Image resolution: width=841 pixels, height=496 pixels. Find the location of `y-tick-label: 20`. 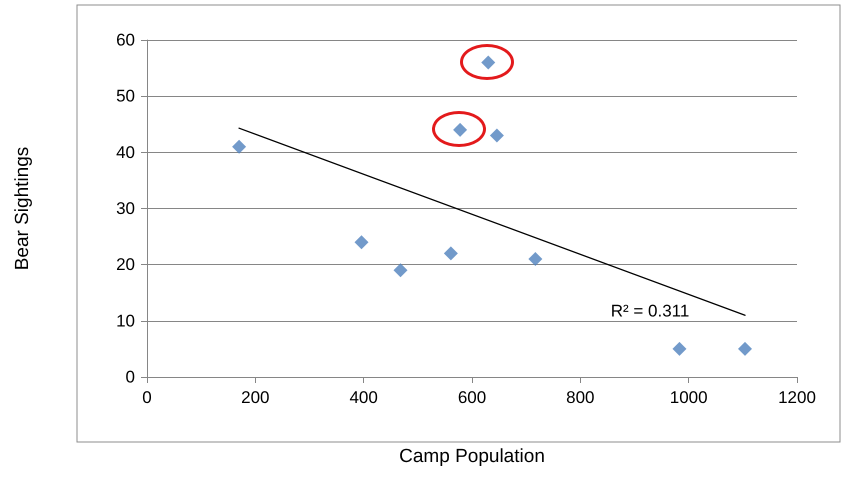

y-tick-label: 20 is located at coordinates (125, 264).